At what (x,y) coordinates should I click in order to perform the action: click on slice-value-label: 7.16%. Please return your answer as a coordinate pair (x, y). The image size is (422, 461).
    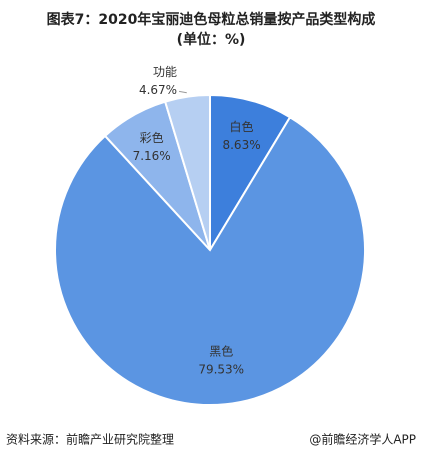
    Looking at the image, I should click on (152, 156).